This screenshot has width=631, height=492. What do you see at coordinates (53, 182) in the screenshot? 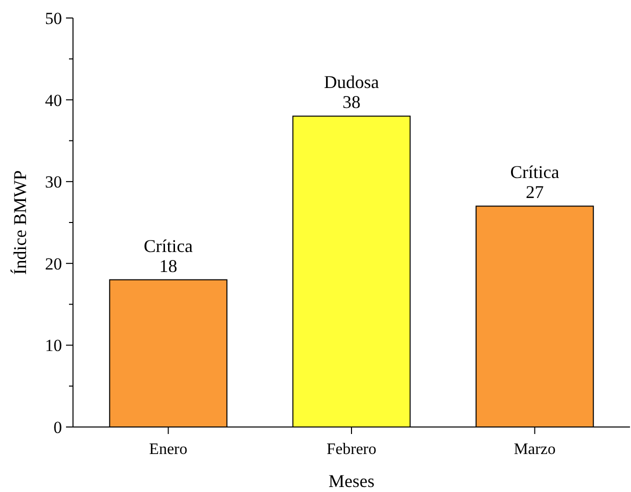
I see `y-tick-label: 30` at bounding box center [53, 182].